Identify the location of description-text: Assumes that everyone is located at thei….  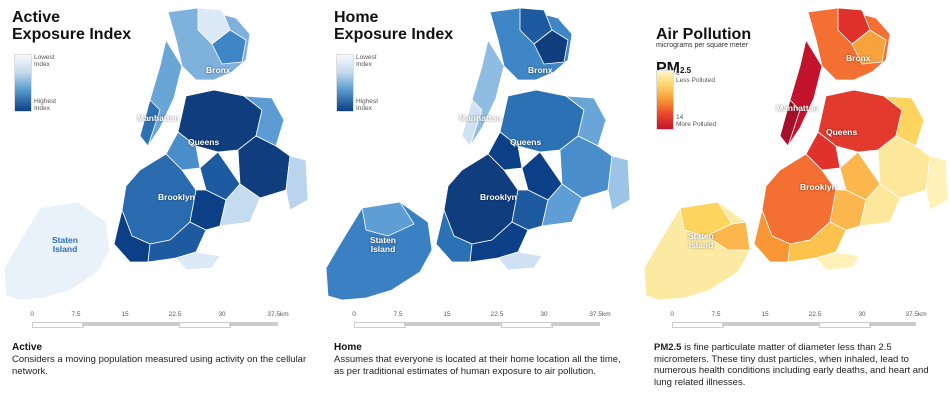
(477, 365).